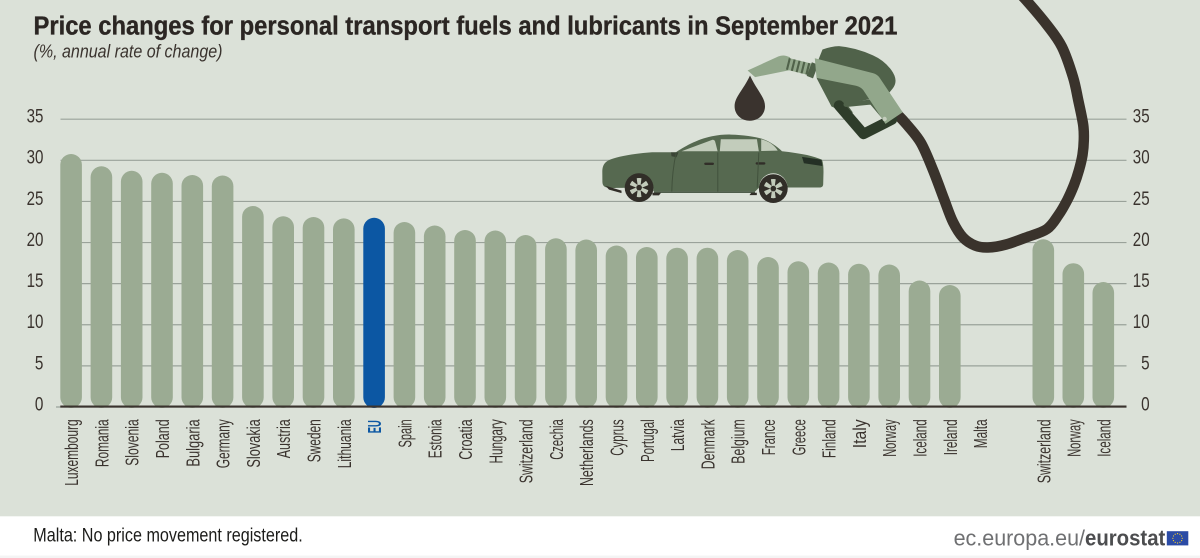  Describe the element at coordinates (647, 440) in the screenshot. I see `svg-text: Portugal` at that location.